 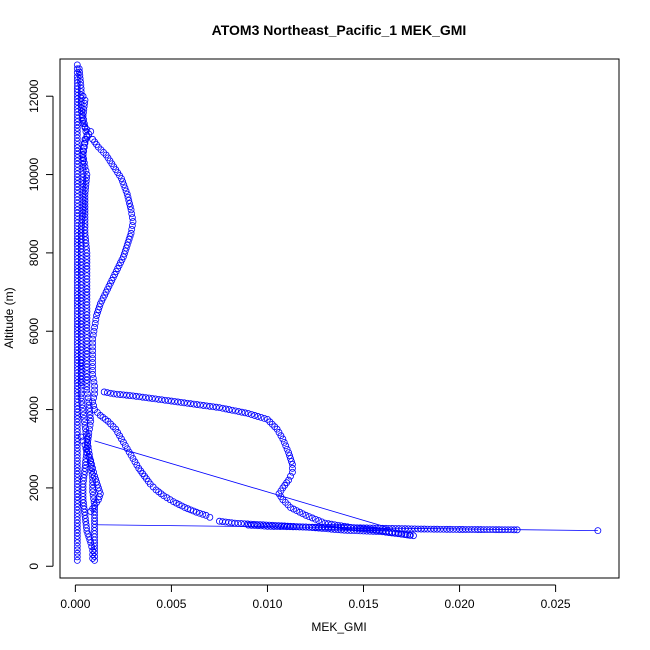 I want to click on x-tick-label: 0.000, so click(x=75, y=604).